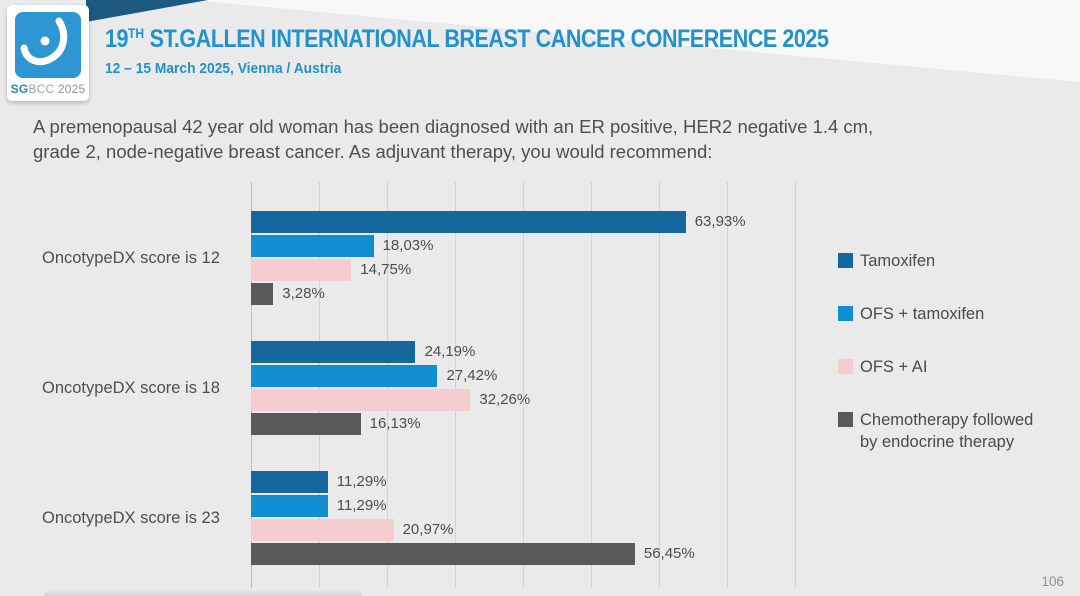  What do you see at coordinates (505, 399) in the screenshot?
I see `bar-value-label: 32,26%` at bounding box center [505, 399].